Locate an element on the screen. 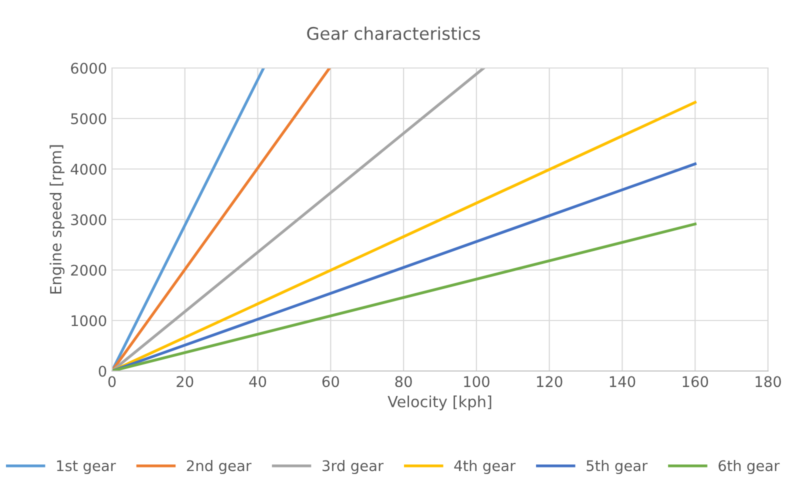 This screenshot has height=491, width=787. x-tick-label: 120 is located at coordinates (549, 382).